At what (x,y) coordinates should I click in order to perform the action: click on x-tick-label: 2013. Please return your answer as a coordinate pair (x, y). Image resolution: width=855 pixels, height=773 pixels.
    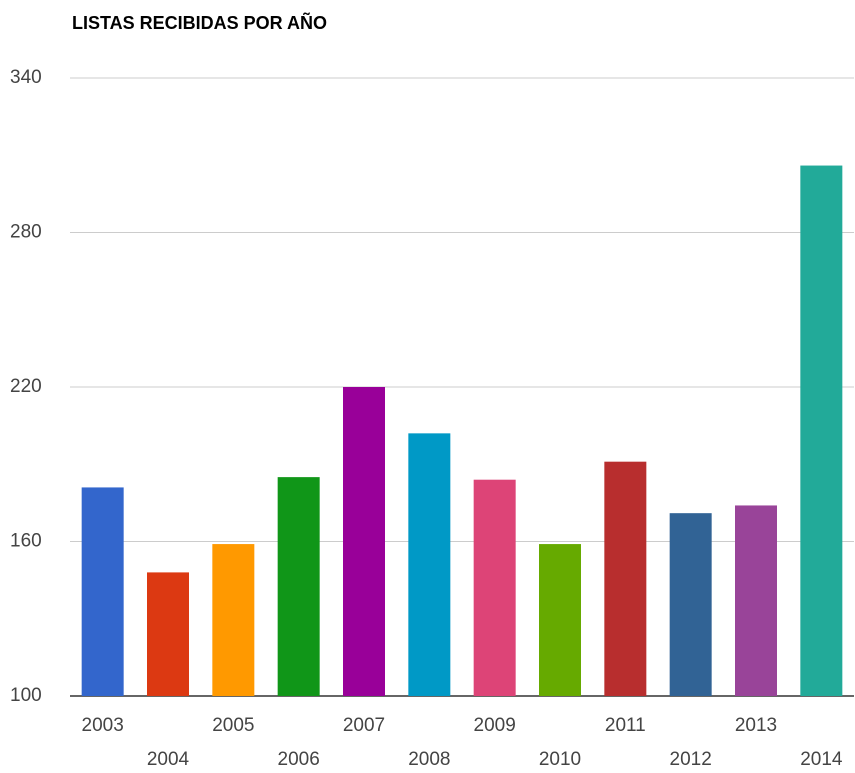
    Looking at the image, I should click on (756, 725).